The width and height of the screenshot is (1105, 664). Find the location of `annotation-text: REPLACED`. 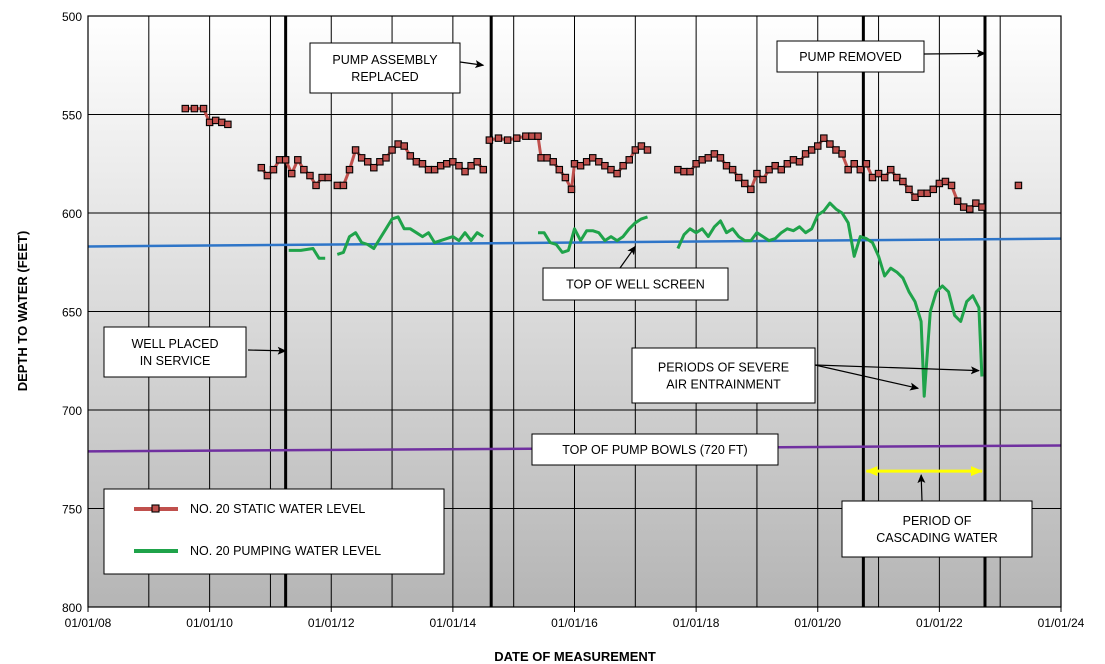

annotation-text: REPLACED is located at coordinates (384, 77).